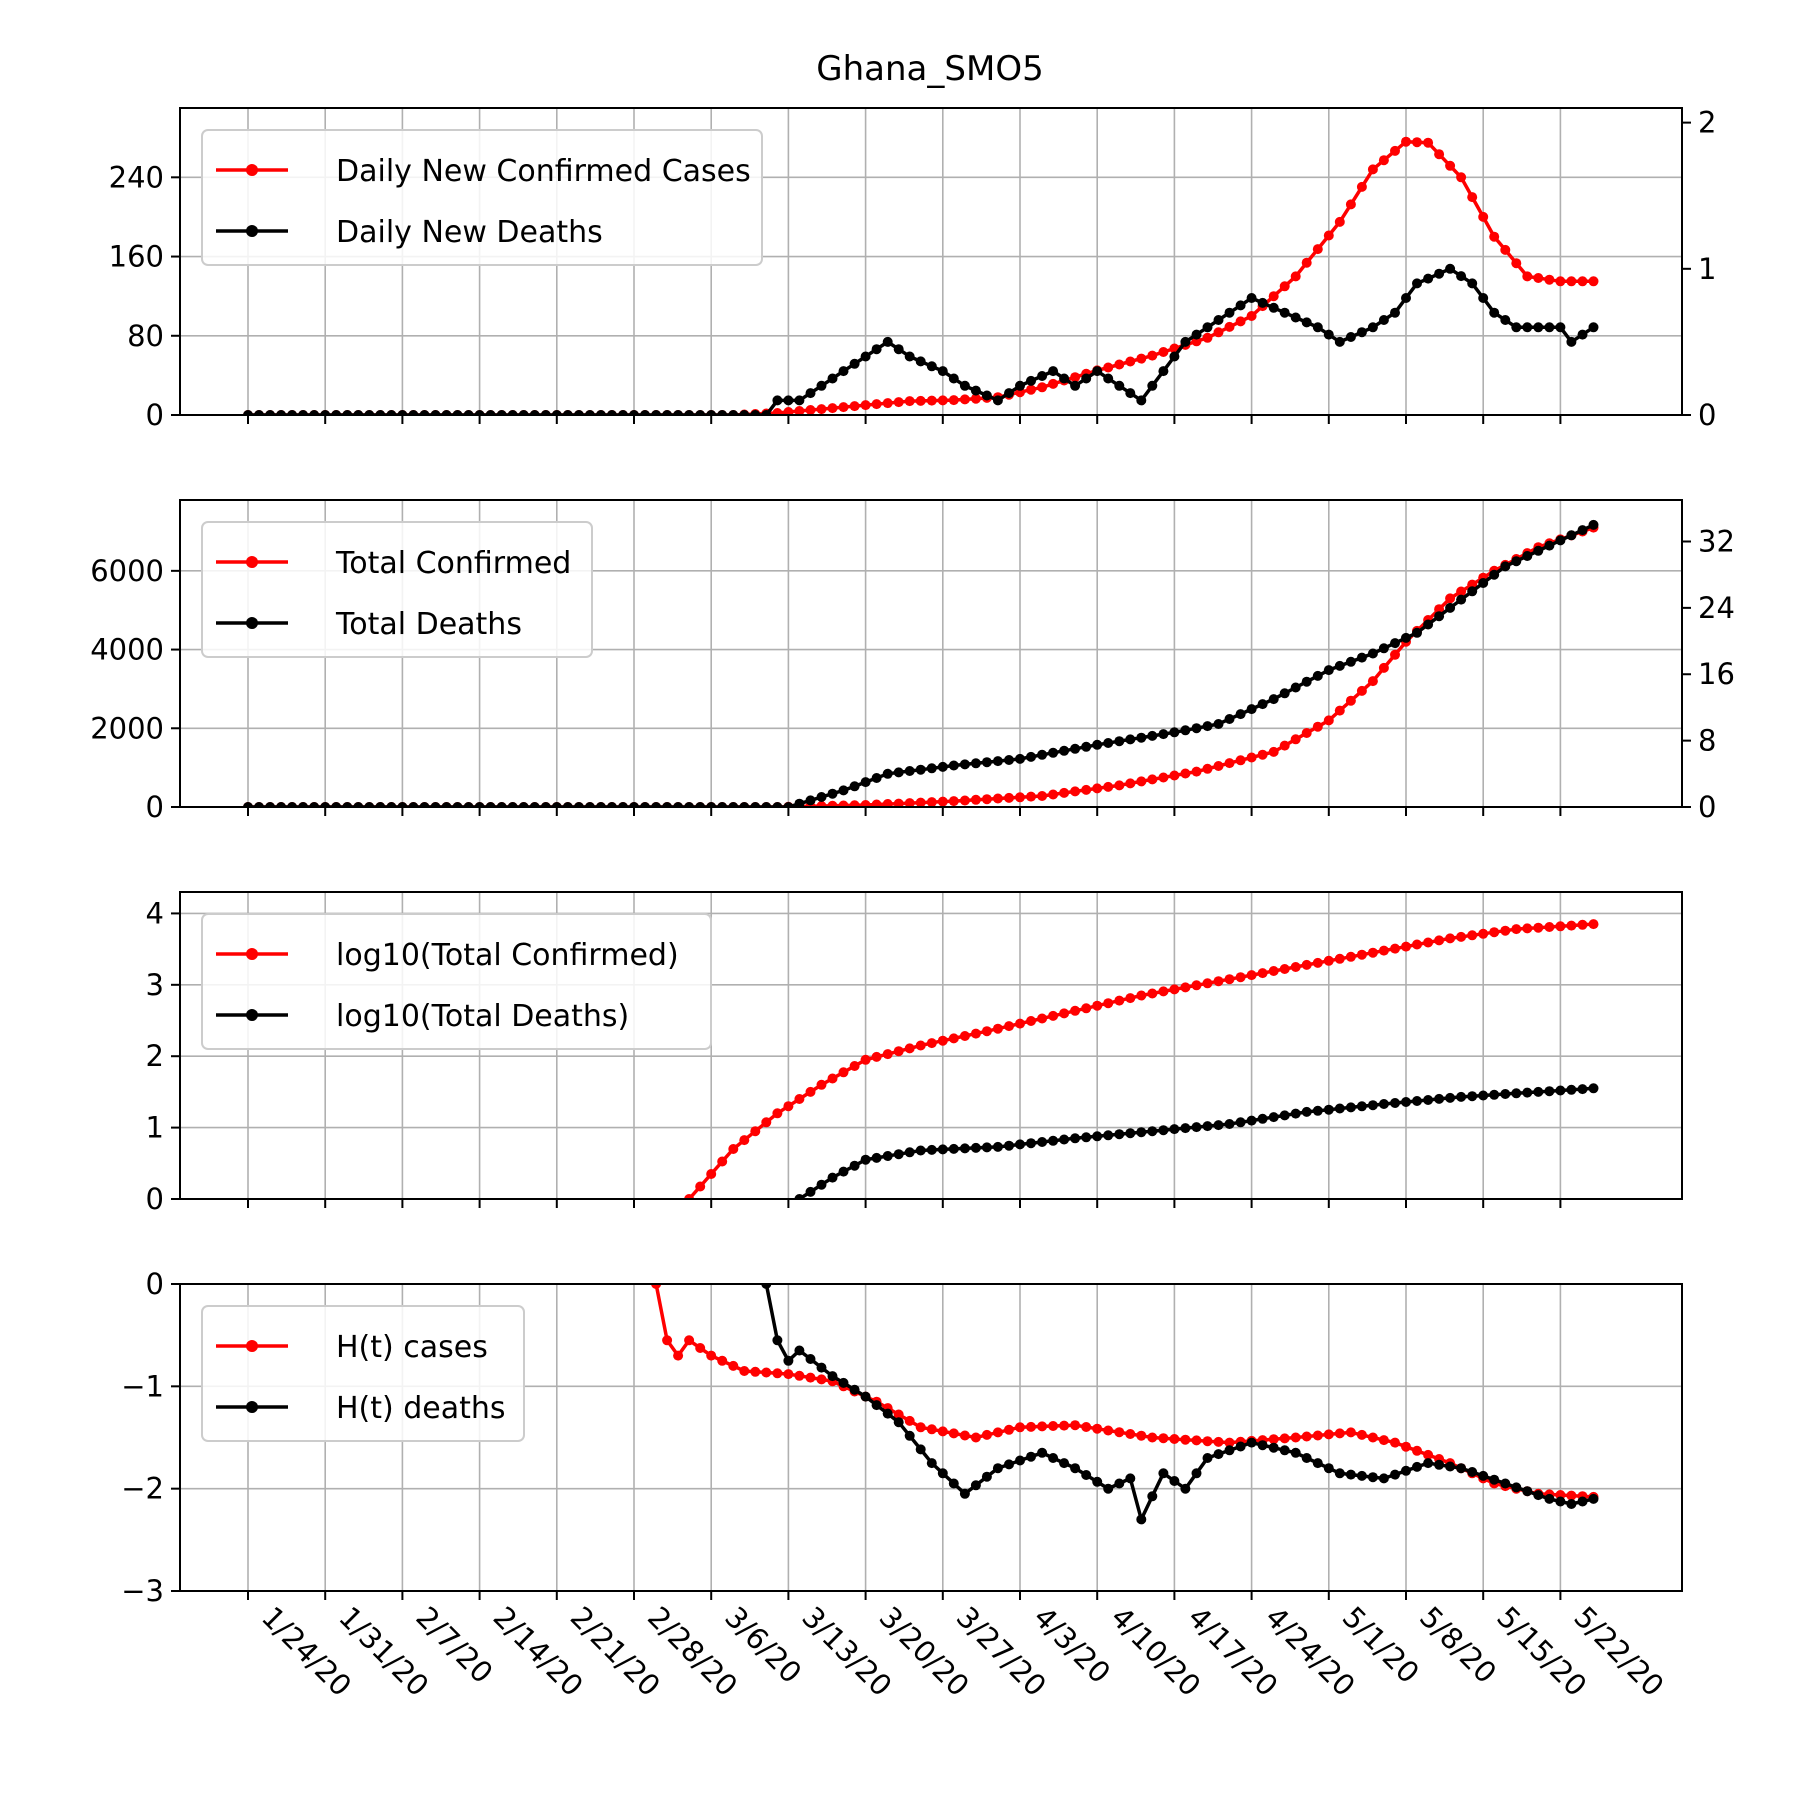 Image resolution: width=1800 pixels, height=1800 pixels. Describe the element at coordinates (155, 1128) in the screenshot. I see `y-tick-label: 1` at that location.